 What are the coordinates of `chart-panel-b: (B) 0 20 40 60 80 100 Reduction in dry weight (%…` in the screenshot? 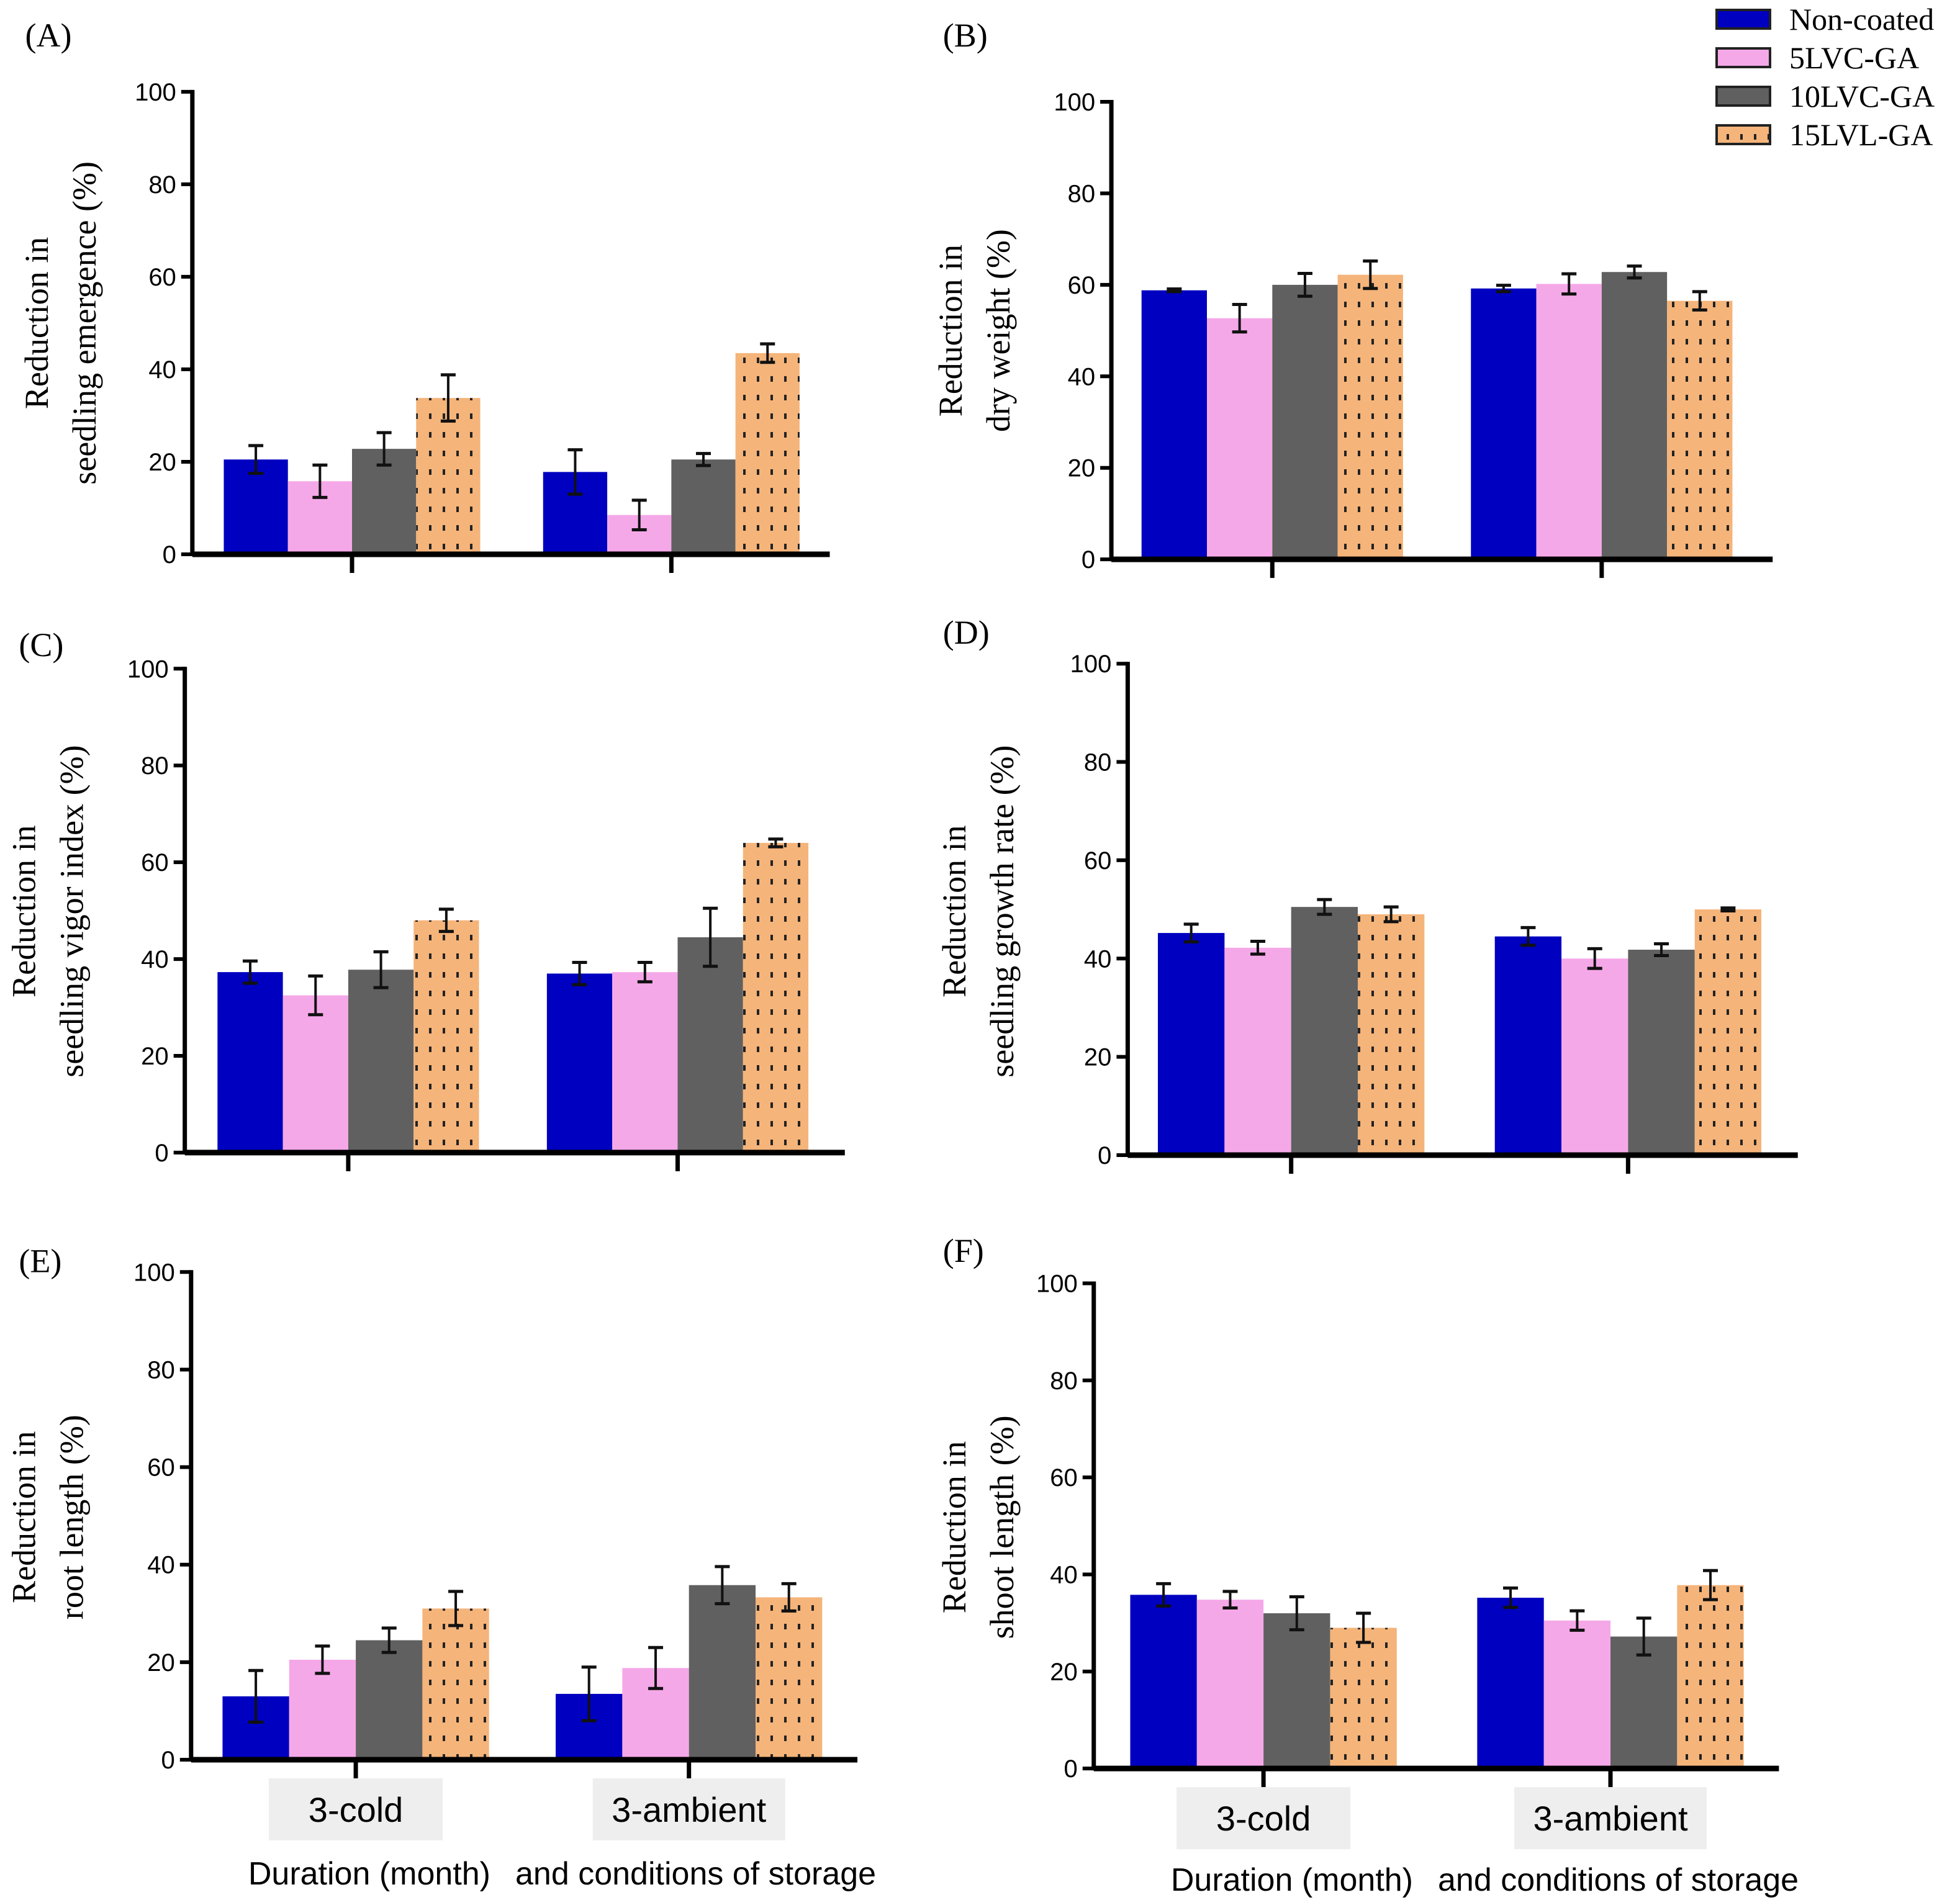 It's located at (1352, 298).